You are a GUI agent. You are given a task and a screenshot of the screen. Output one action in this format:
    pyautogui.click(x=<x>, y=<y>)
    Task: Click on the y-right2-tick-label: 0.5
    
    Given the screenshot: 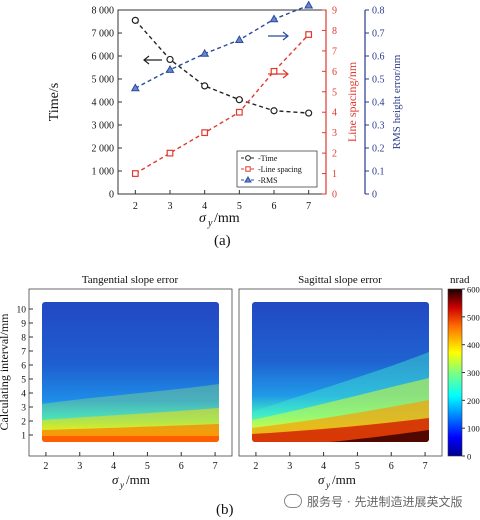 What is the action you would take?
    pyautogui.click(x=378, y=80)
    